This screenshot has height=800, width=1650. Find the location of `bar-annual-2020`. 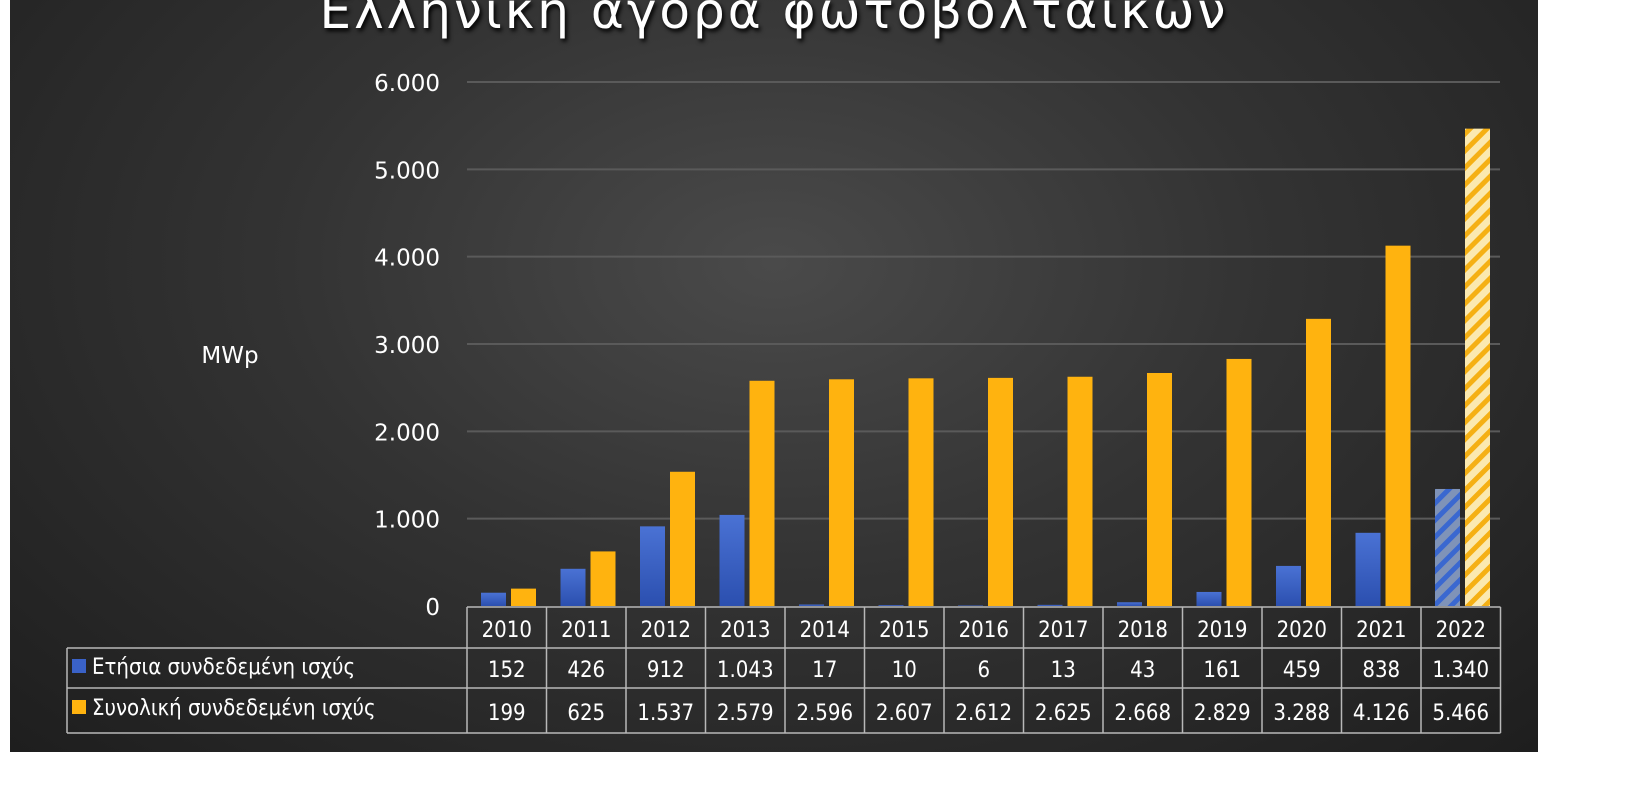

bar-annual-2020 is located at coordinates (1288, 585).